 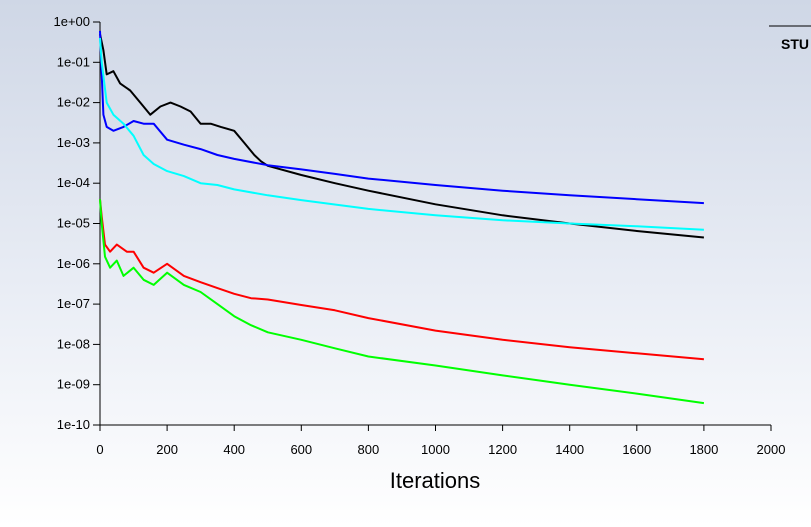 What do you see at coordinates (73, 384) in the screenshot?
I see `y-tick-label: 1e-09` at bounding box center [73, 384].